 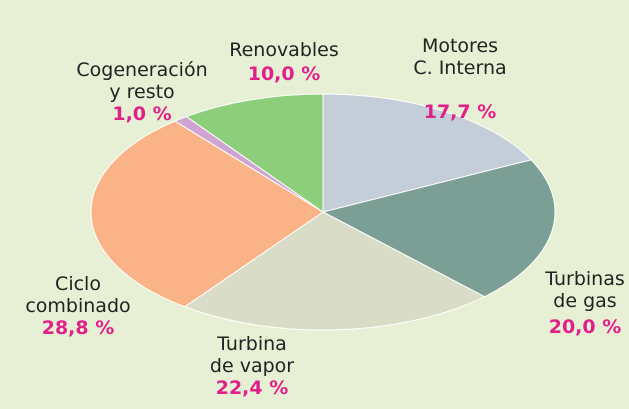 What do you see at coordinates (77, 295) in the screenshot?
I see `slice-label: Ciclo combinado` at bounding box center [77, 295].